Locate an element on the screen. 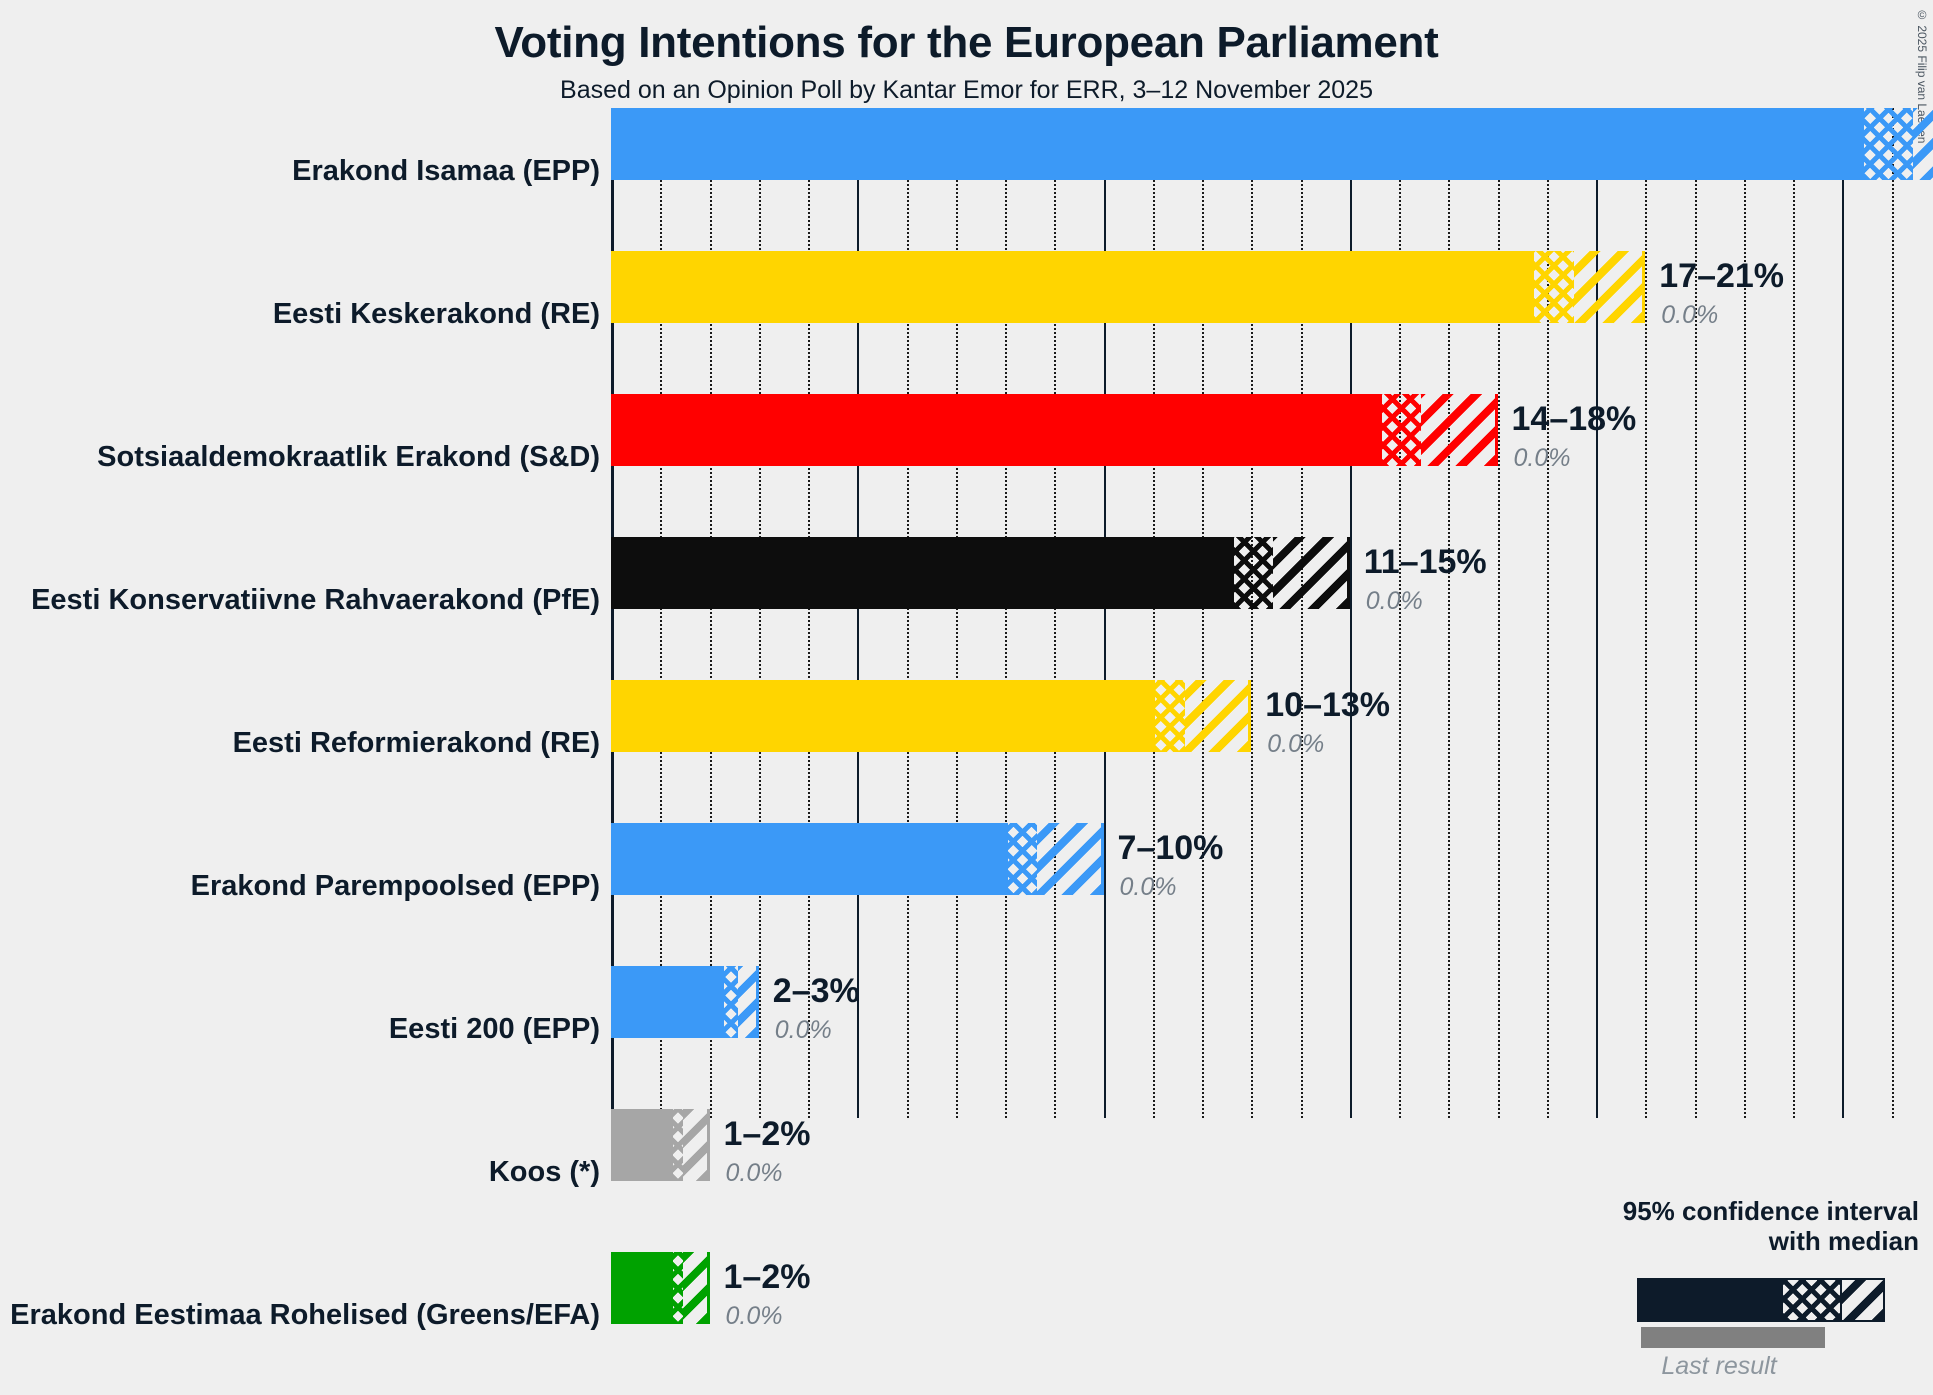 This screenshot has height=1395, width=1933. legend-last-result-bar is located at coordinates (1733, 1337).